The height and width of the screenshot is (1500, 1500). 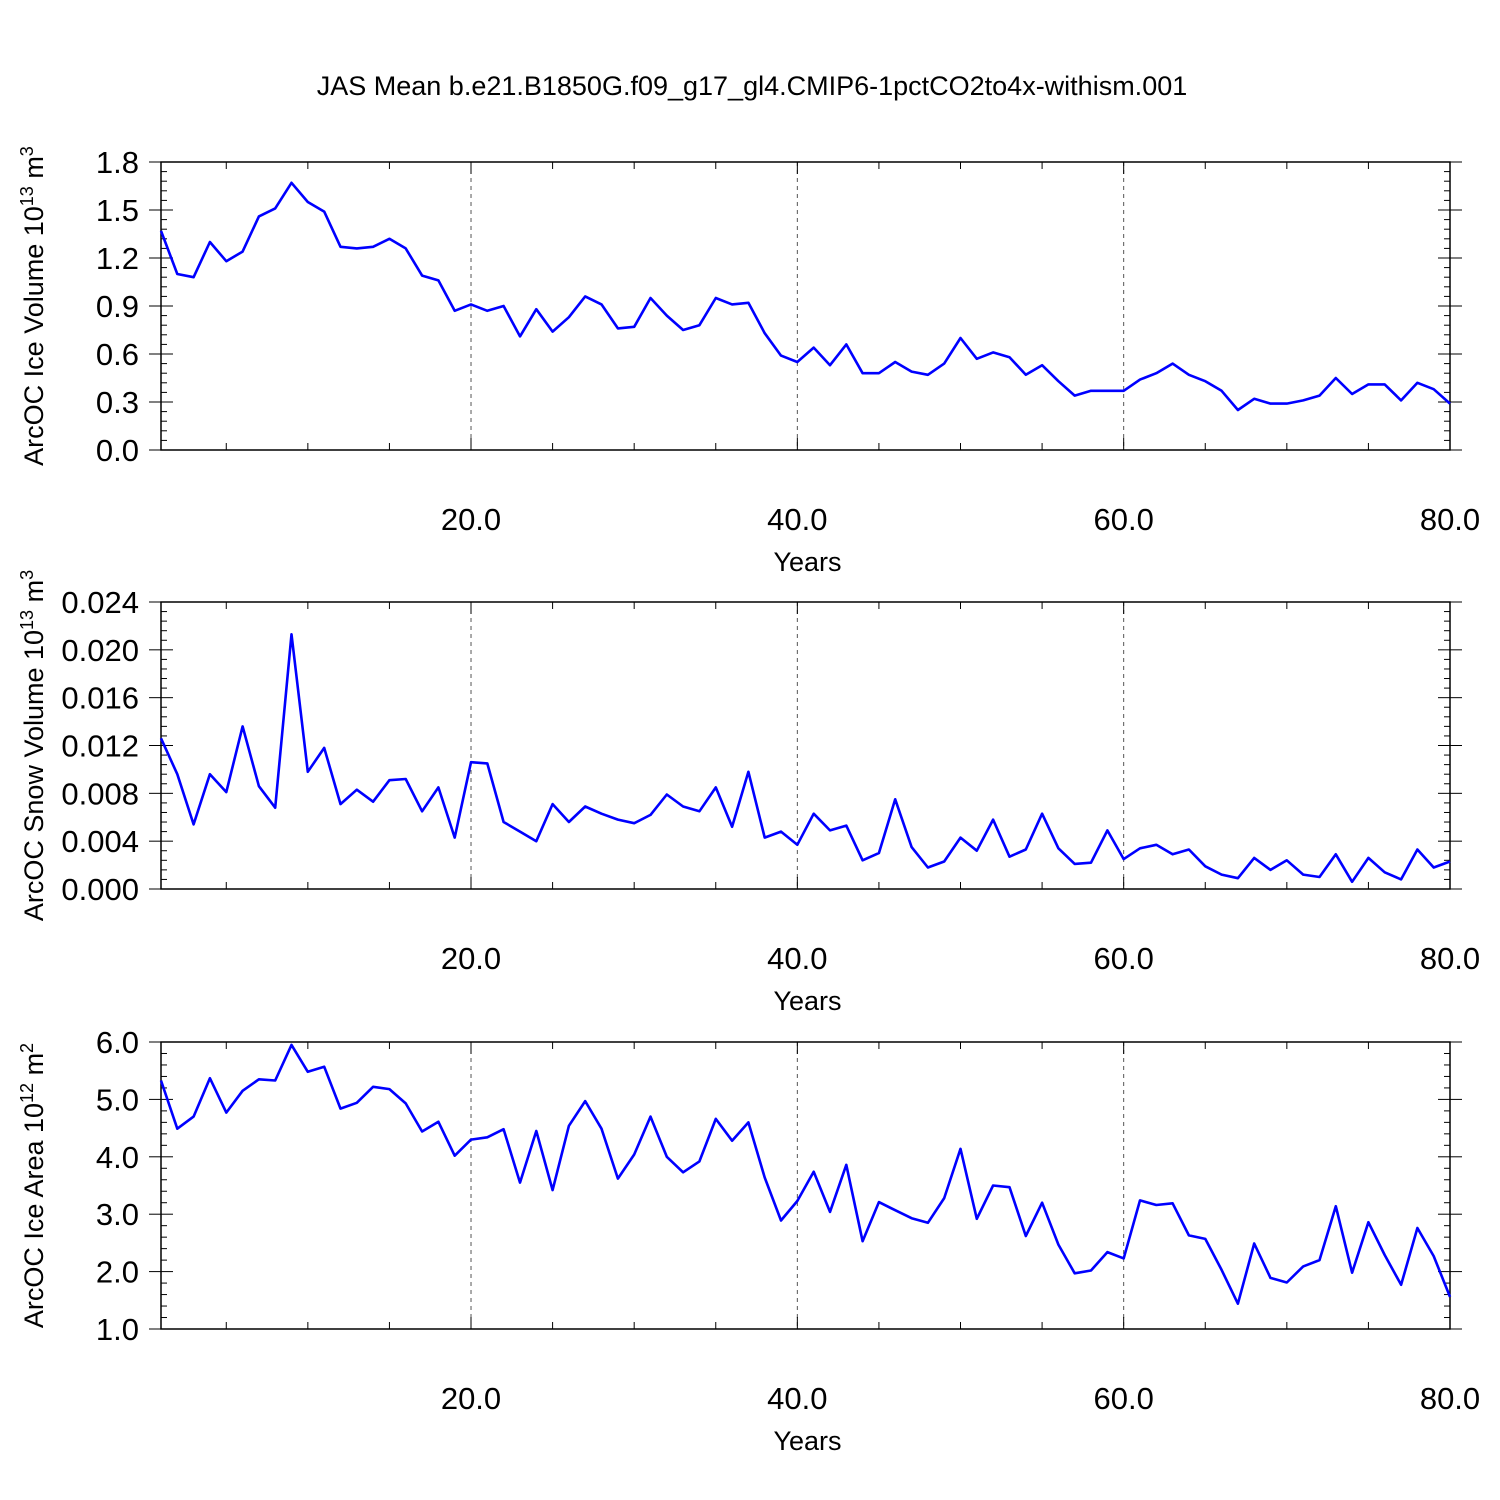 I want to click on y-axis-label: ArcOC Snow Volume 1013 m3, so click(x=33, y=745).